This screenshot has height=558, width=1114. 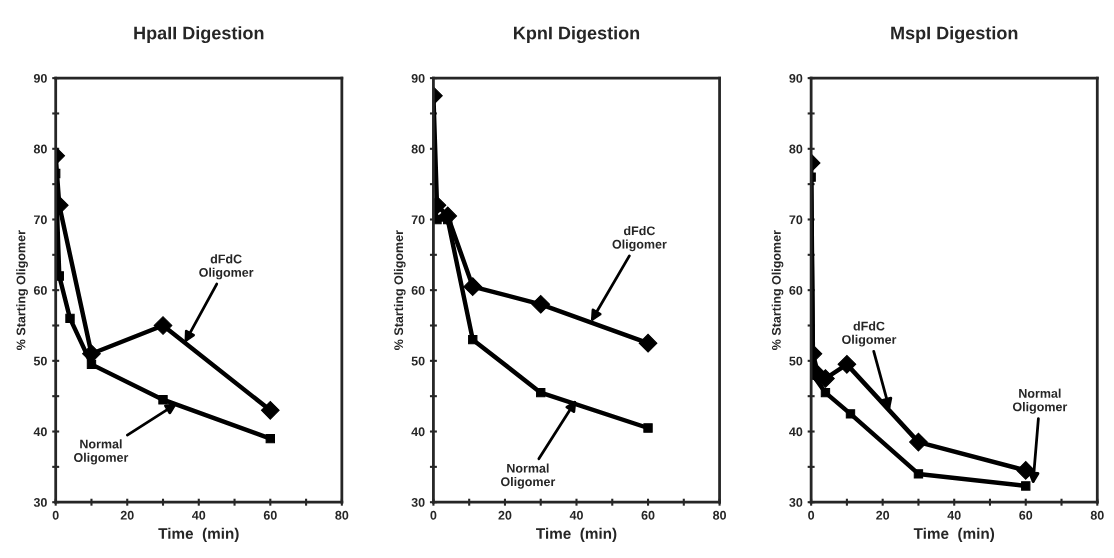 I want to click on chart-title: HpaII Digestion, so click(x=199, y=35).